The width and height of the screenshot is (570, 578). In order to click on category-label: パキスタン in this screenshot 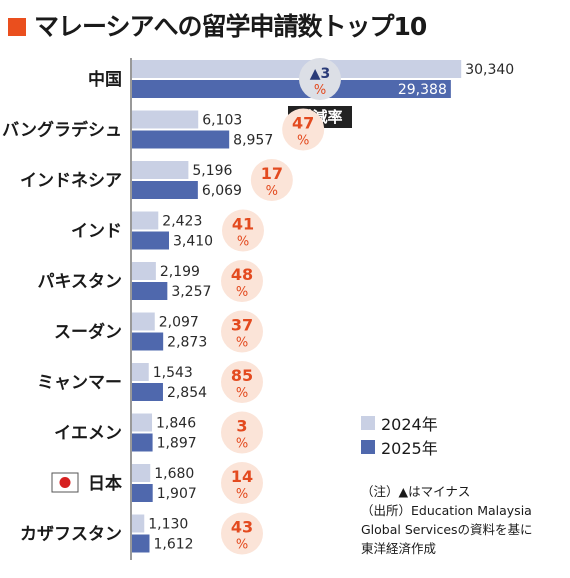, I will do `click(80, 282)`.